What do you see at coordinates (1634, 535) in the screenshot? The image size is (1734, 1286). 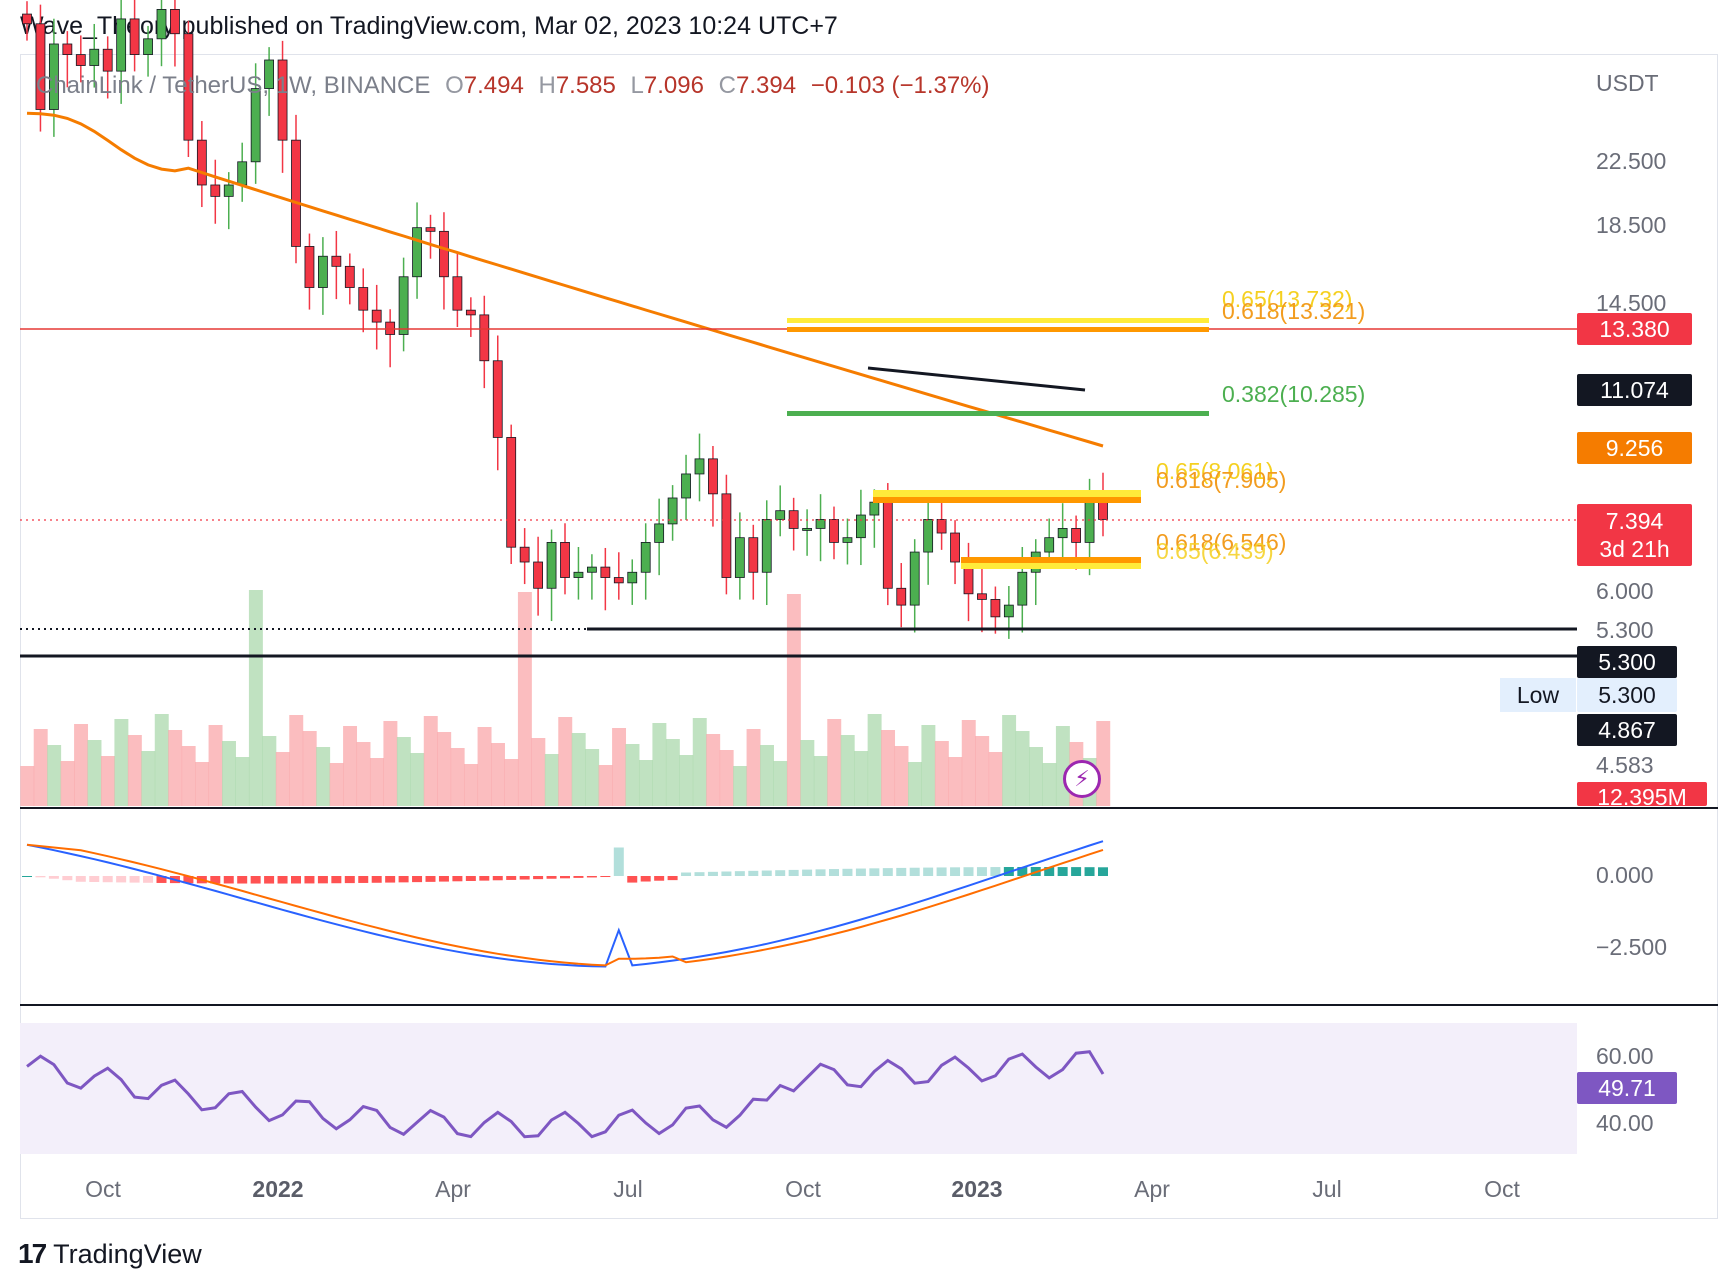 I see `last-price-badge: 7.394 3d 21h` at bounding box center [1634, 535].